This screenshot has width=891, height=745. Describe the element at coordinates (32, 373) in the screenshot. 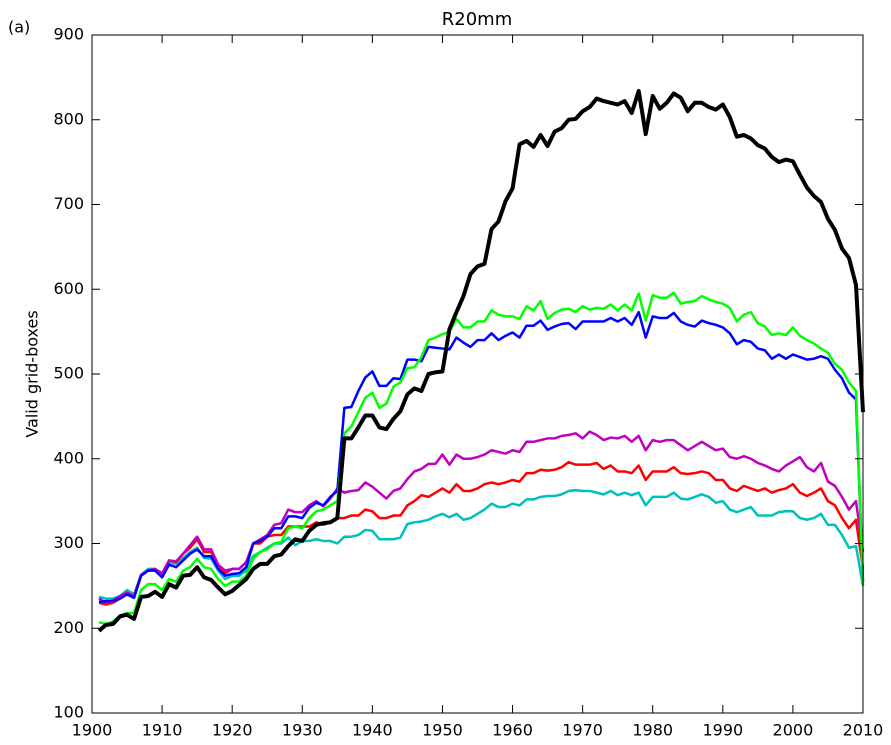

I see `y-axis-label: Valid grid-boxes` at that location.